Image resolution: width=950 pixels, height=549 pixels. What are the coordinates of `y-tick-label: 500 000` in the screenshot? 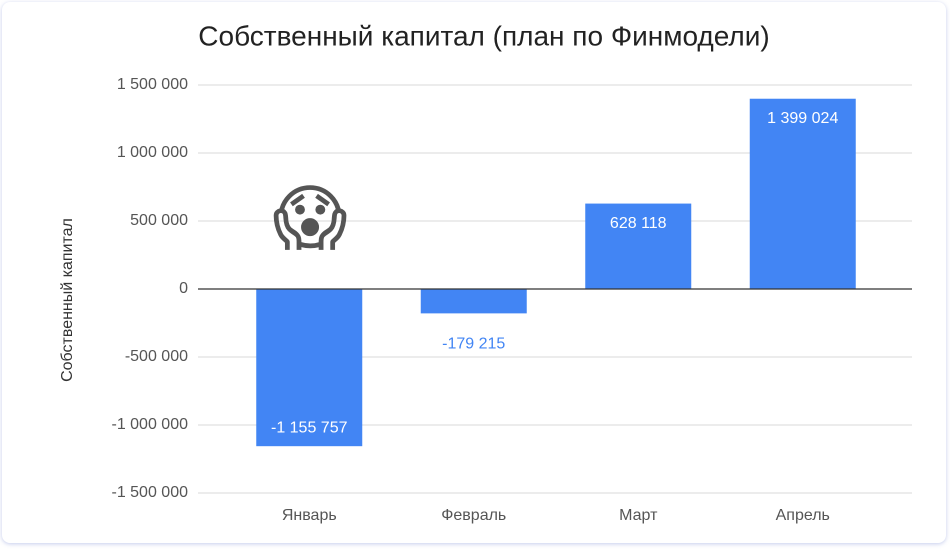 It's located at (159, 220).